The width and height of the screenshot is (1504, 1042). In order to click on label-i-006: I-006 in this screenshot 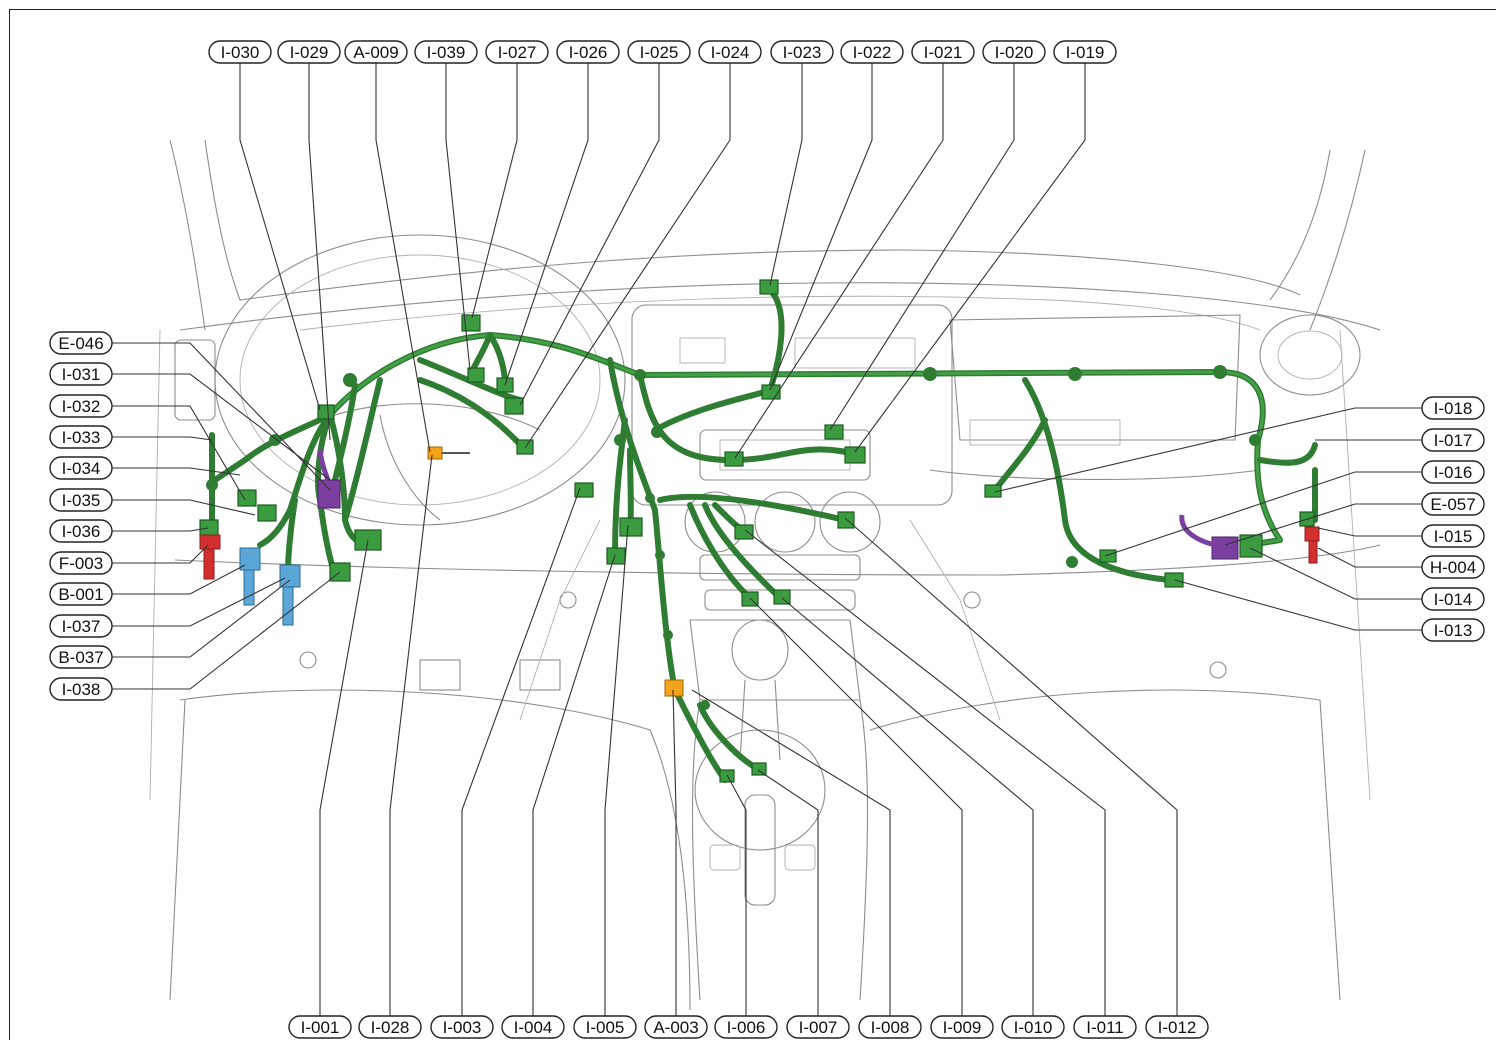, I will do `click(746, 1027)`.